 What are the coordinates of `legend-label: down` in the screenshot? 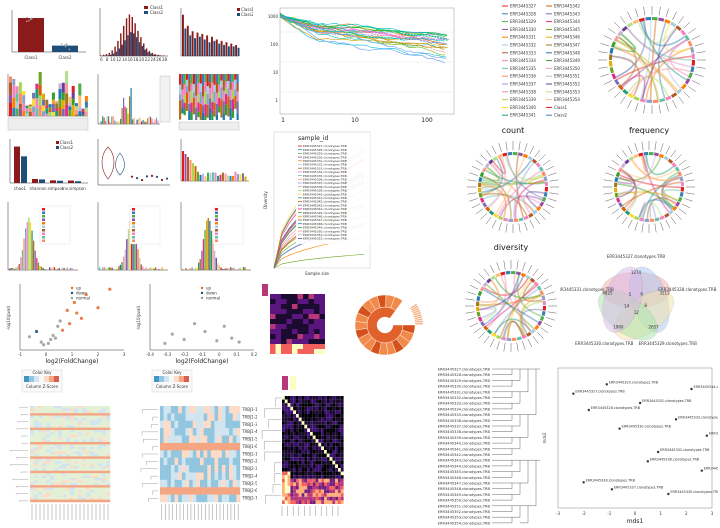 It's located at (211, 293).